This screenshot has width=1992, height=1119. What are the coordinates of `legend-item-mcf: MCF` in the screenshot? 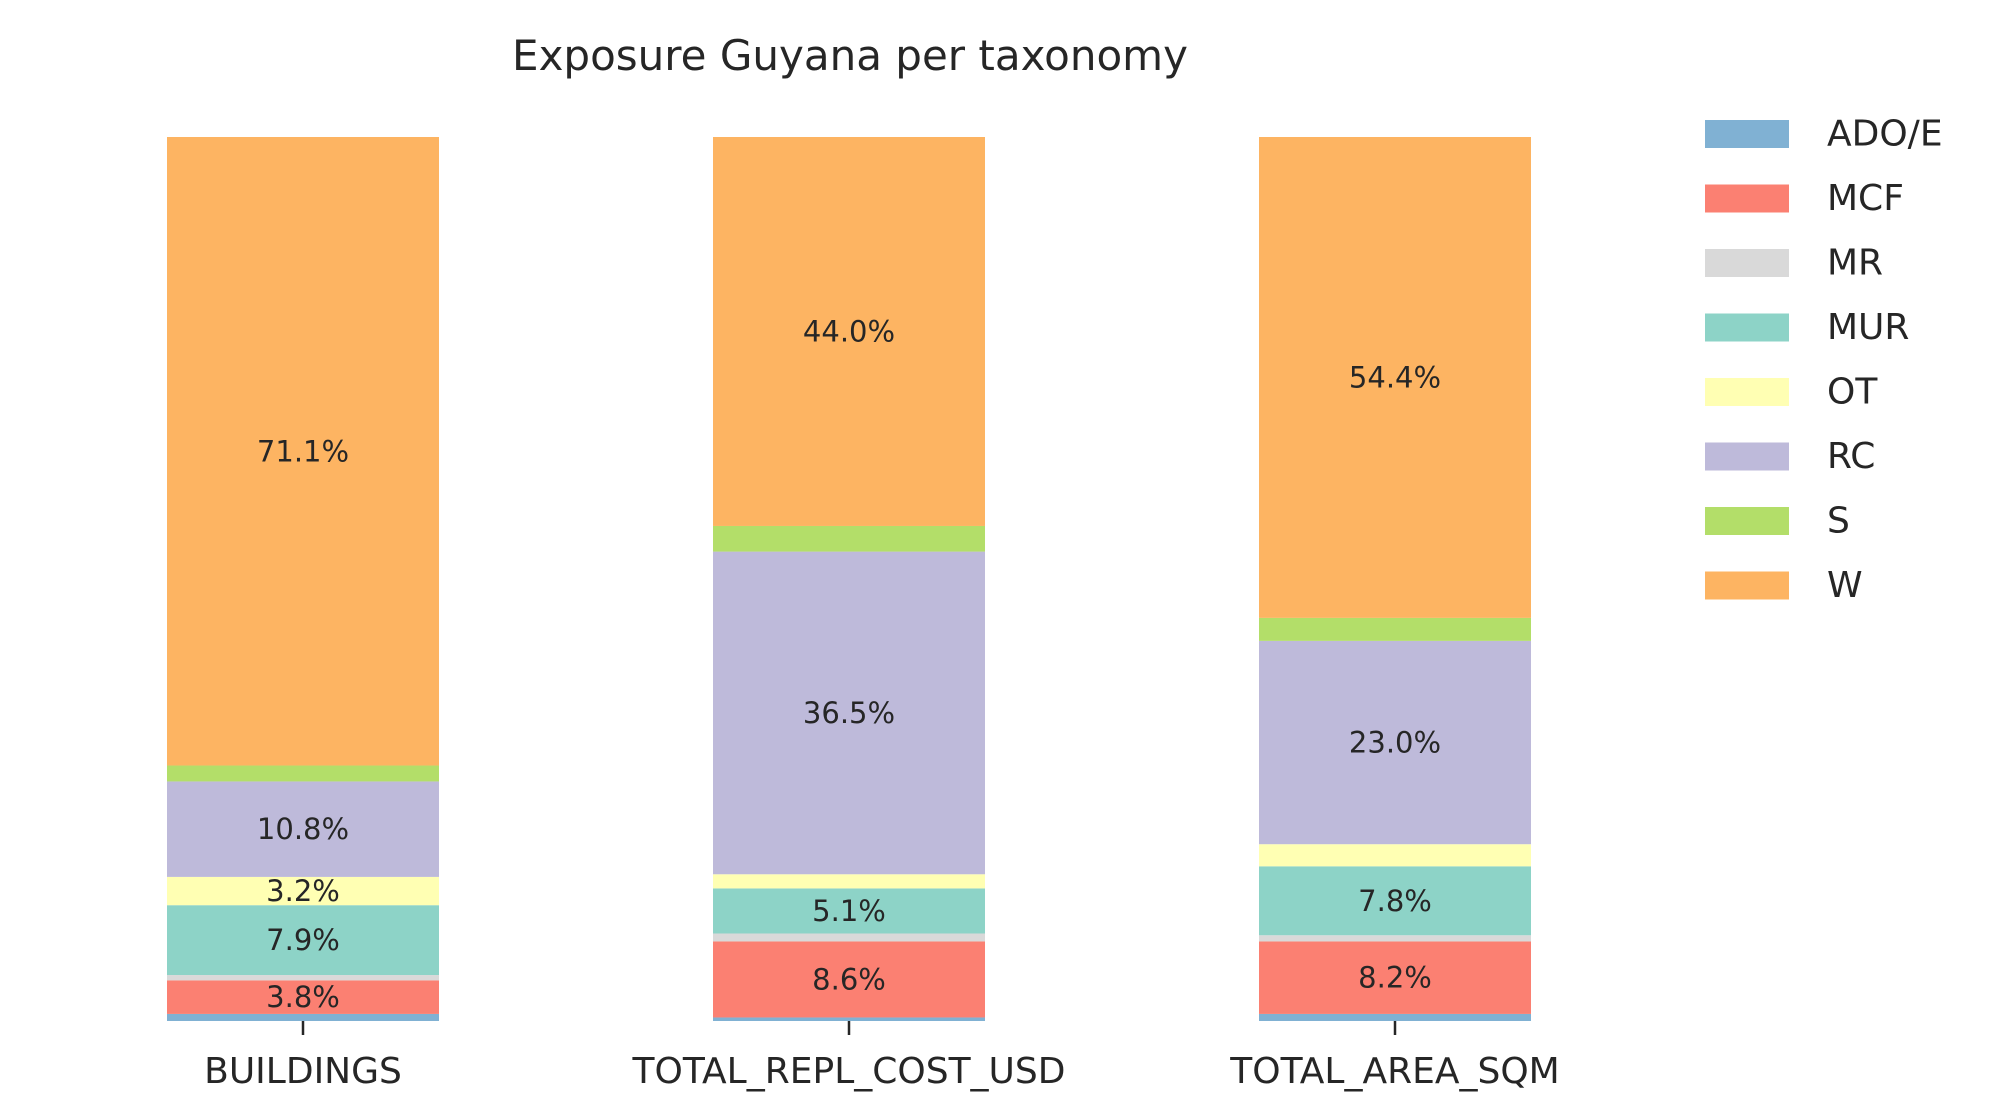 It's located at (1804, 198).